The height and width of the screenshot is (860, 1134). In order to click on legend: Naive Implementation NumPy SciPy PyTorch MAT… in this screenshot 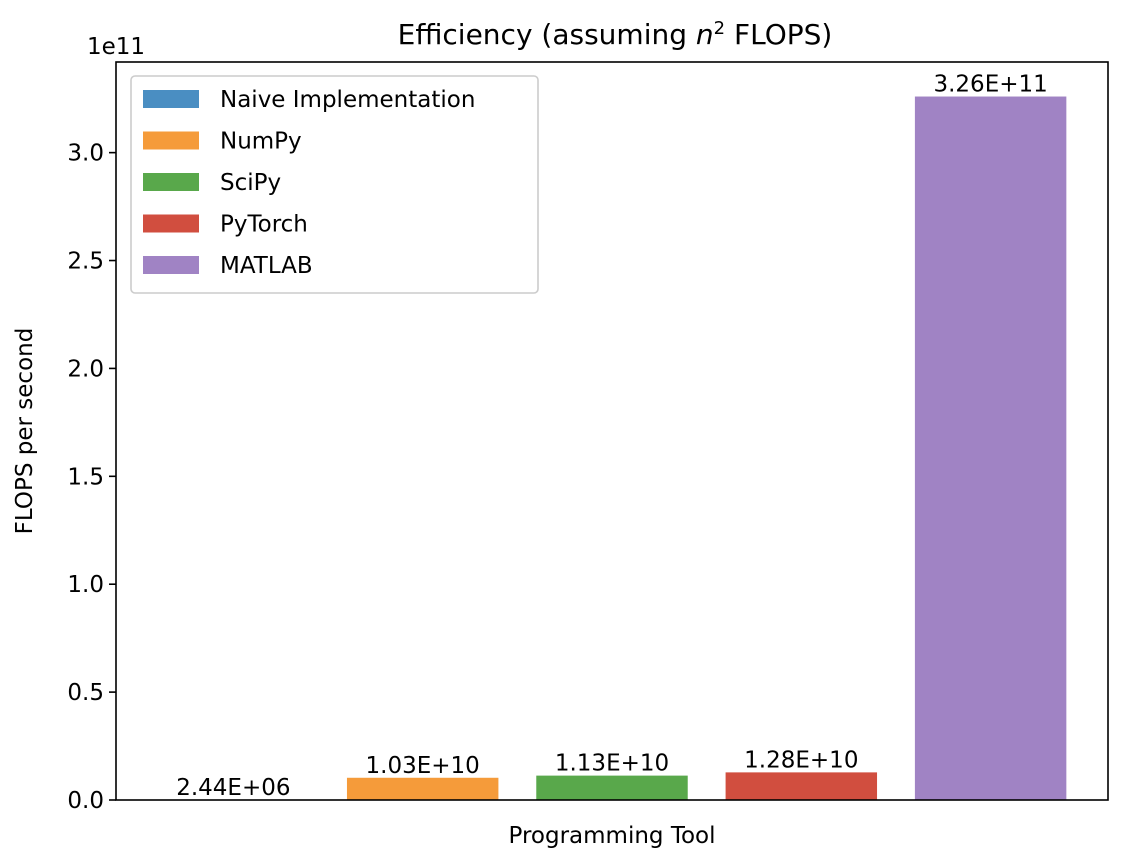, I will do `click(334, 184)`.